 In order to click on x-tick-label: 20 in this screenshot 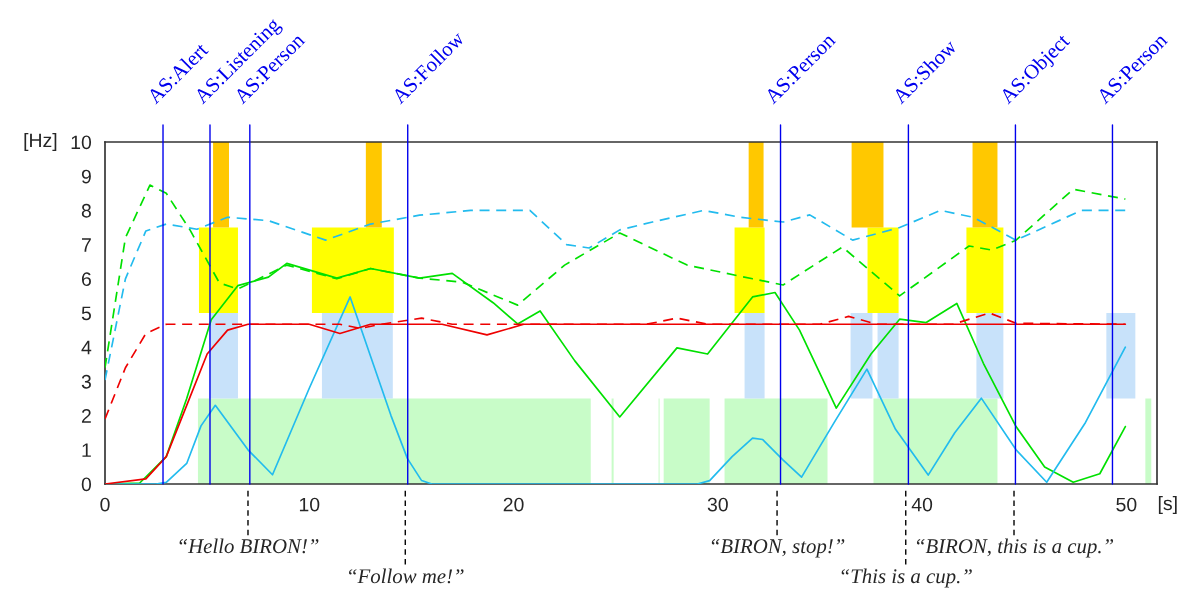, I will do `click(513, 504)`.